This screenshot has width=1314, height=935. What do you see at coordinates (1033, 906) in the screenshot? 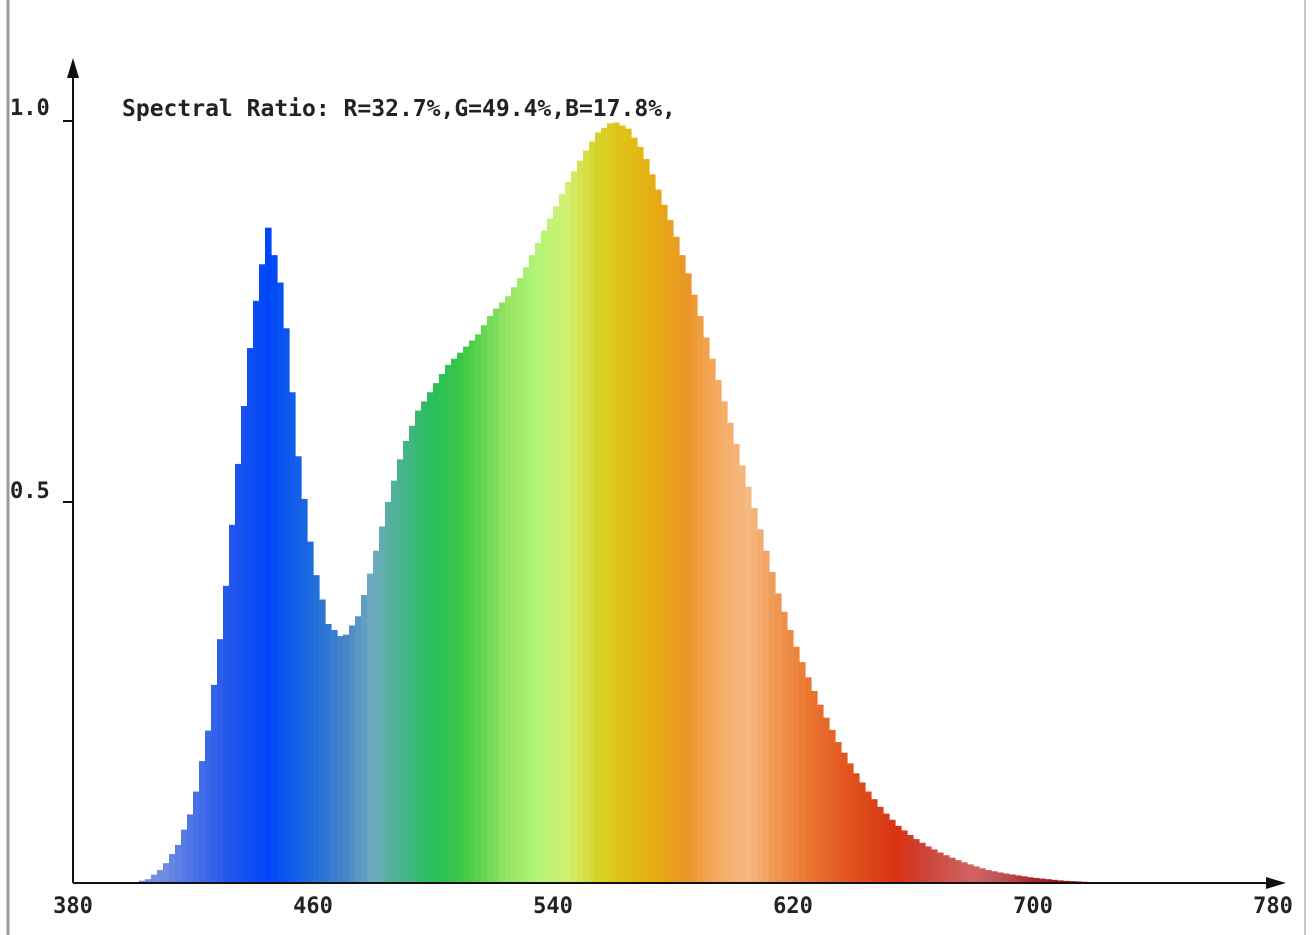
I see `x-tick-label: 700` at bounding box center [1033, 906].